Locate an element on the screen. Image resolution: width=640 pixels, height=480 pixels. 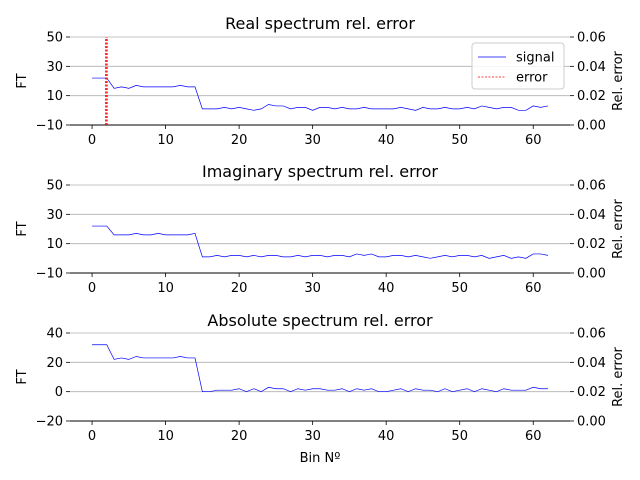
legend: signal error is located at coordinates (518, 66).